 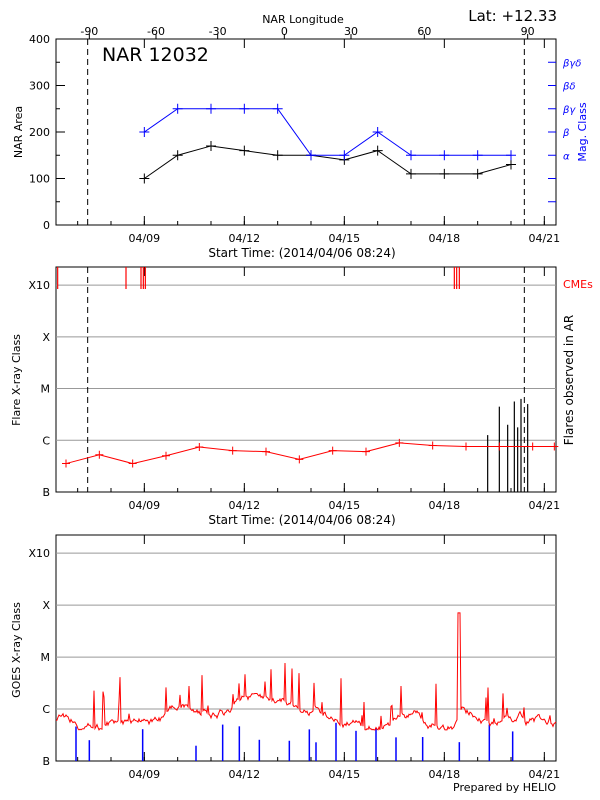 What do you see at coordinates (156, 31) in the screenshot?
I see `top-tick-label: -60` at bounding box center [156, 31].